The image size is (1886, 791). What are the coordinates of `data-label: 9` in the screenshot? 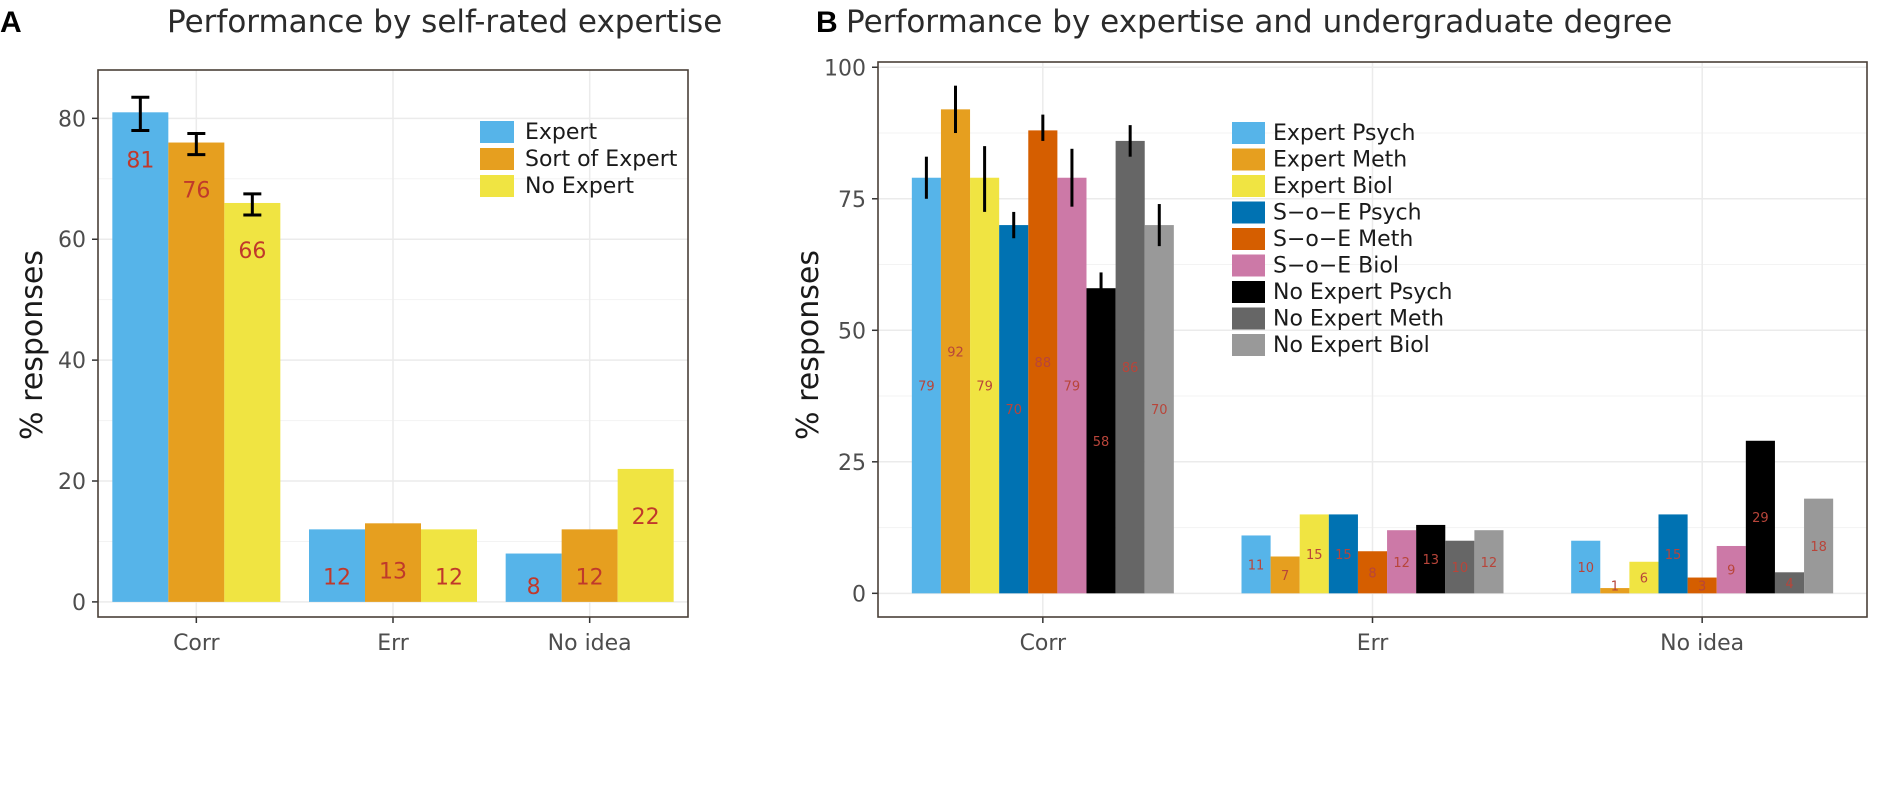 It's located at (1731, 571).